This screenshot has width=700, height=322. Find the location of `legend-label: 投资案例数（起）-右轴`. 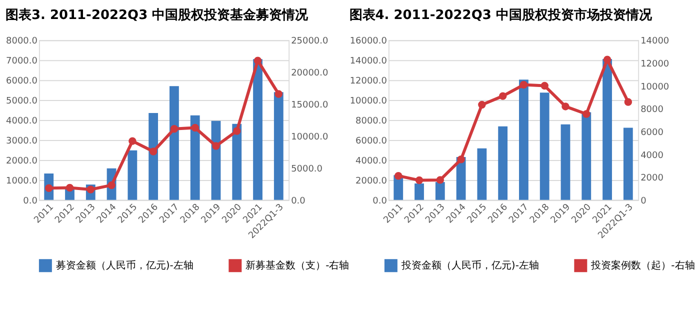

legend-label: 投资案例数（起）-右轴 is located at coordinates (642, 266).